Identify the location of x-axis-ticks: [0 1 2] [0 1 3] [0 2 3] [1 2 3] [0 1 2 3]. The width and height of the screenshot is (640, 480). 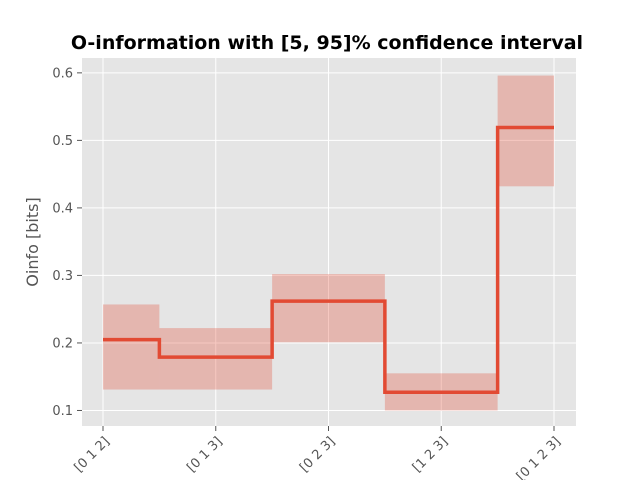
(318, 453).